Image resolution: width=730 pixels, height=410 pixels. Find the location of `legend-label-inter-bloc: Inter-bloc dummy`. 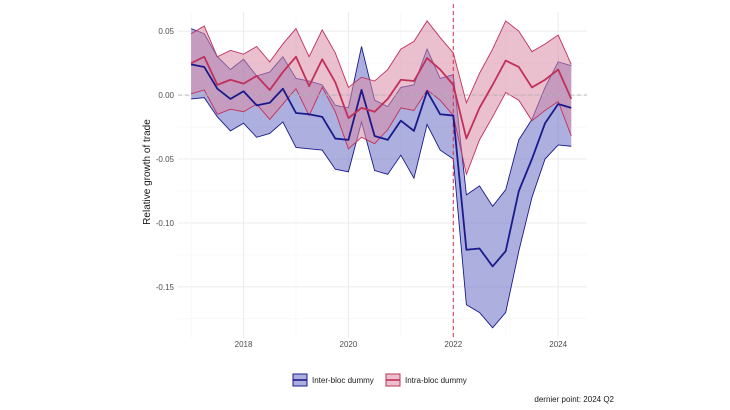

legend-label-inter-bloc: Inter-bloc dummy is located at coordinates (343, 380).